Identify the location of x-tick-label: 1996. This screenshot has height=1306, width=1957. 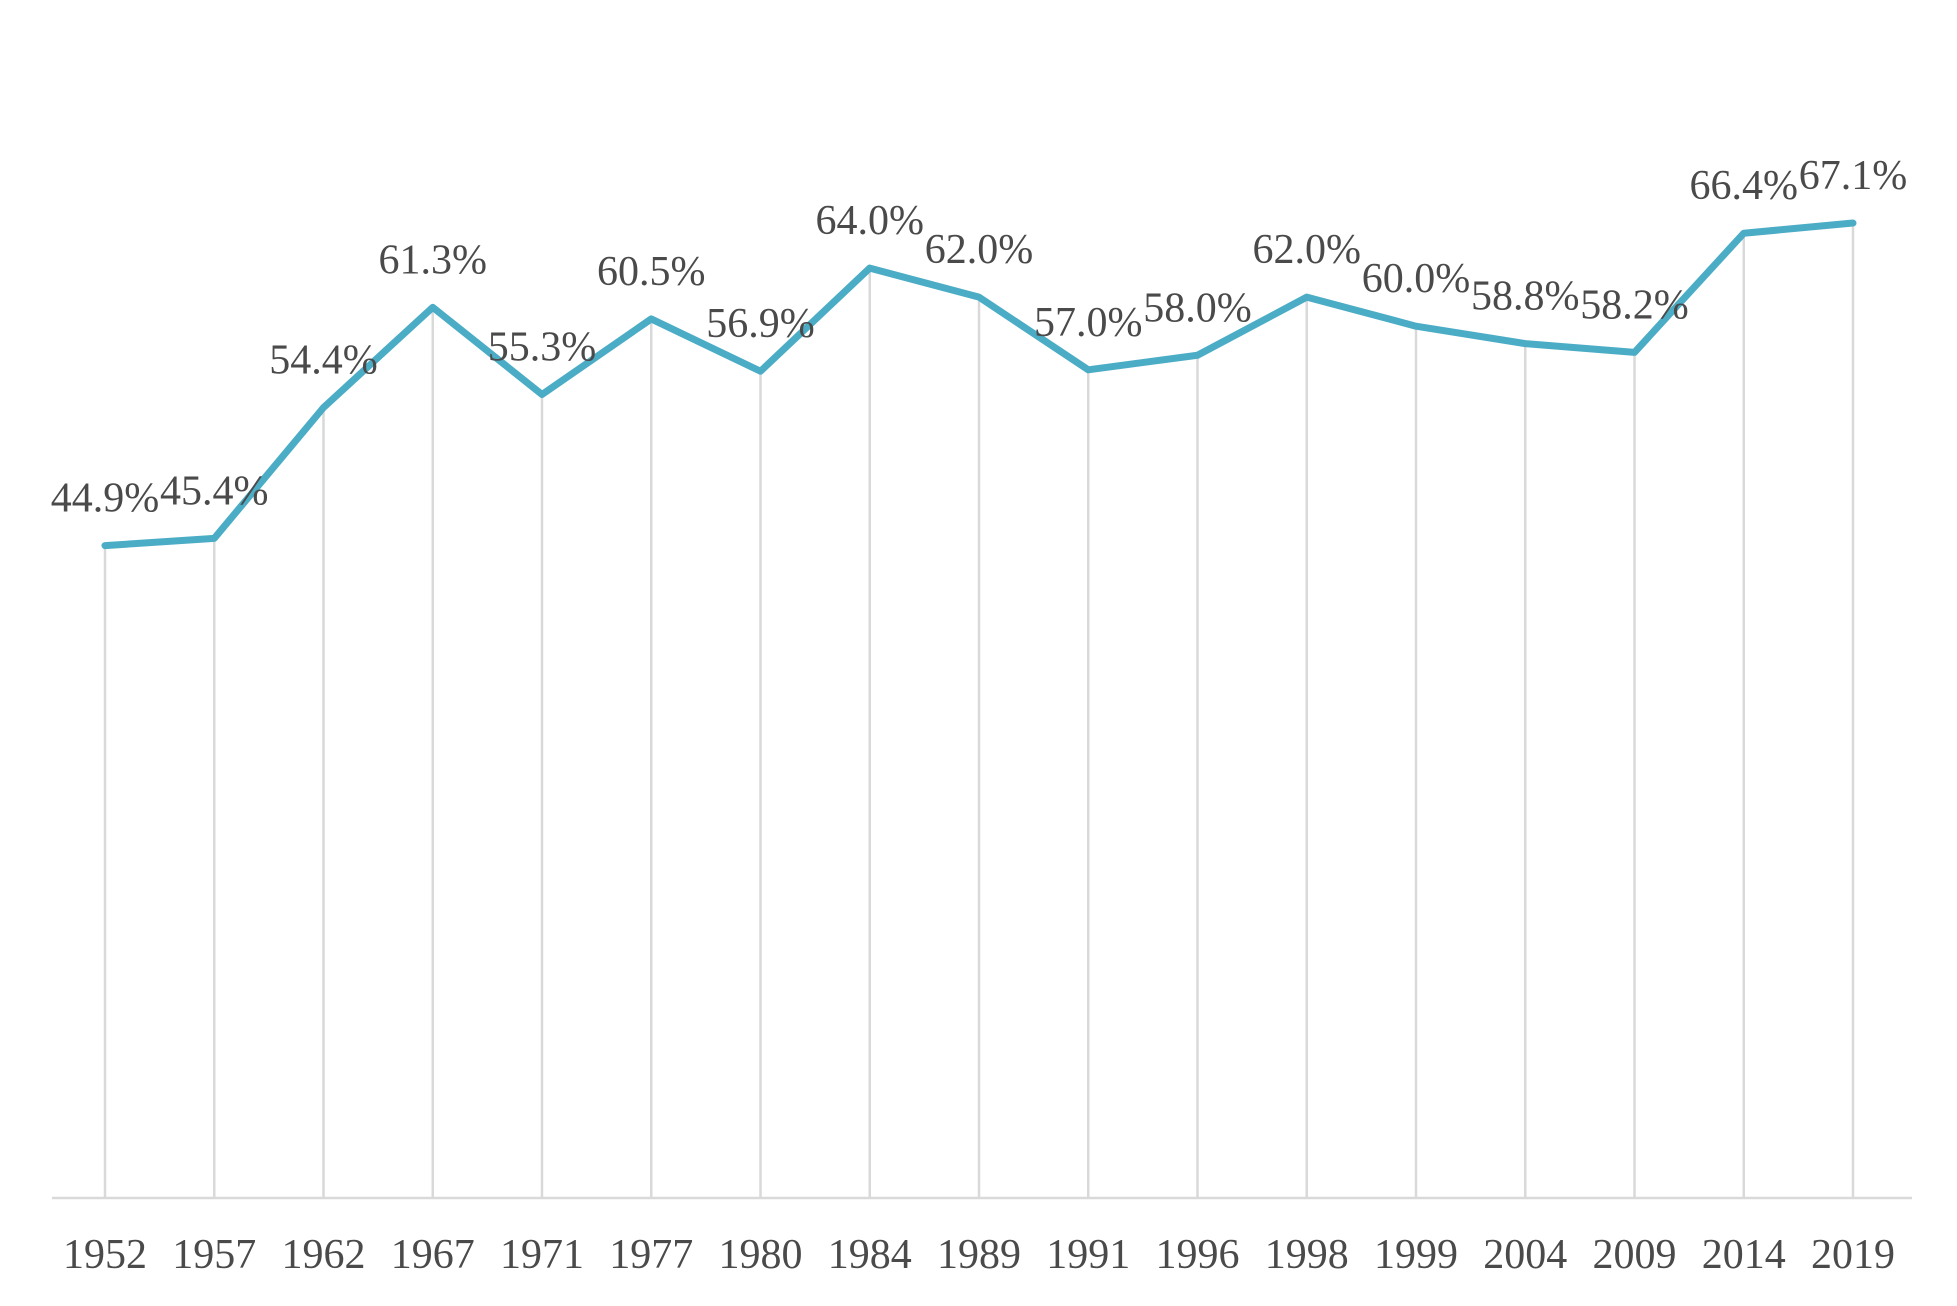
(1198, 1255).